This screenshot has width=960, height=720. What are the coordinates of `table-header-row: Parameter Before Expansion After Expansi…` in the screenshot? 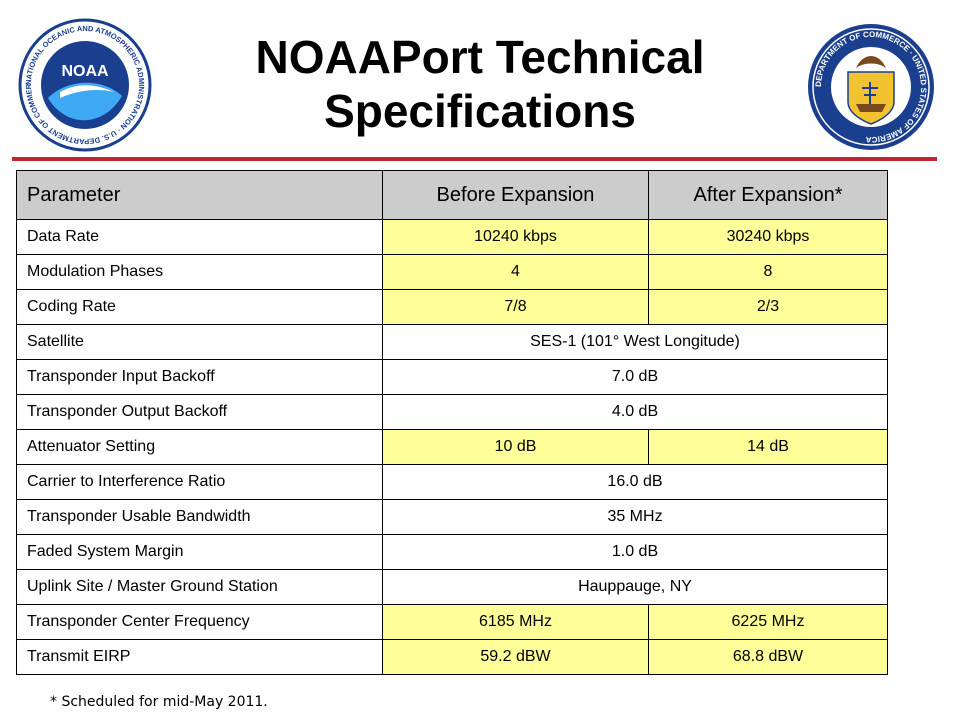 It's located at (452, 195).